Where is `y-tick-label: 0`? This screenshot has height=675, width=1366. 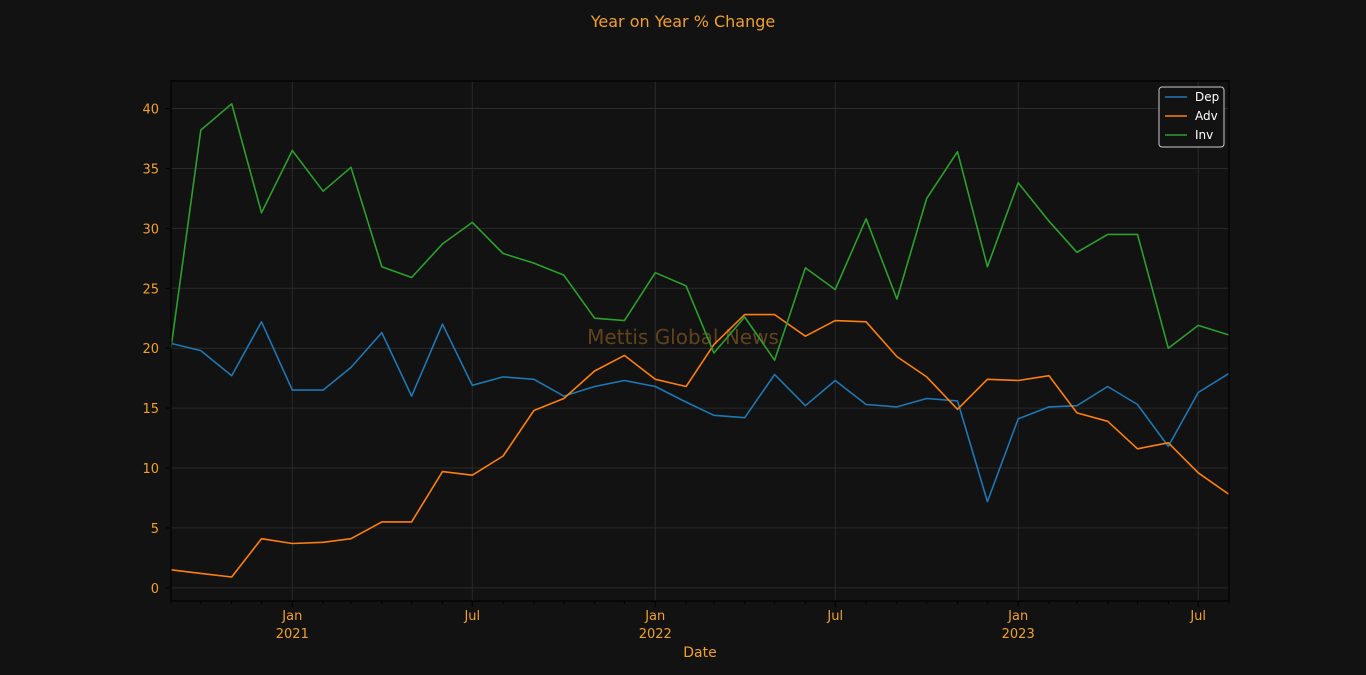
y-tick-label: 0 is located at coordinates (155, 589).